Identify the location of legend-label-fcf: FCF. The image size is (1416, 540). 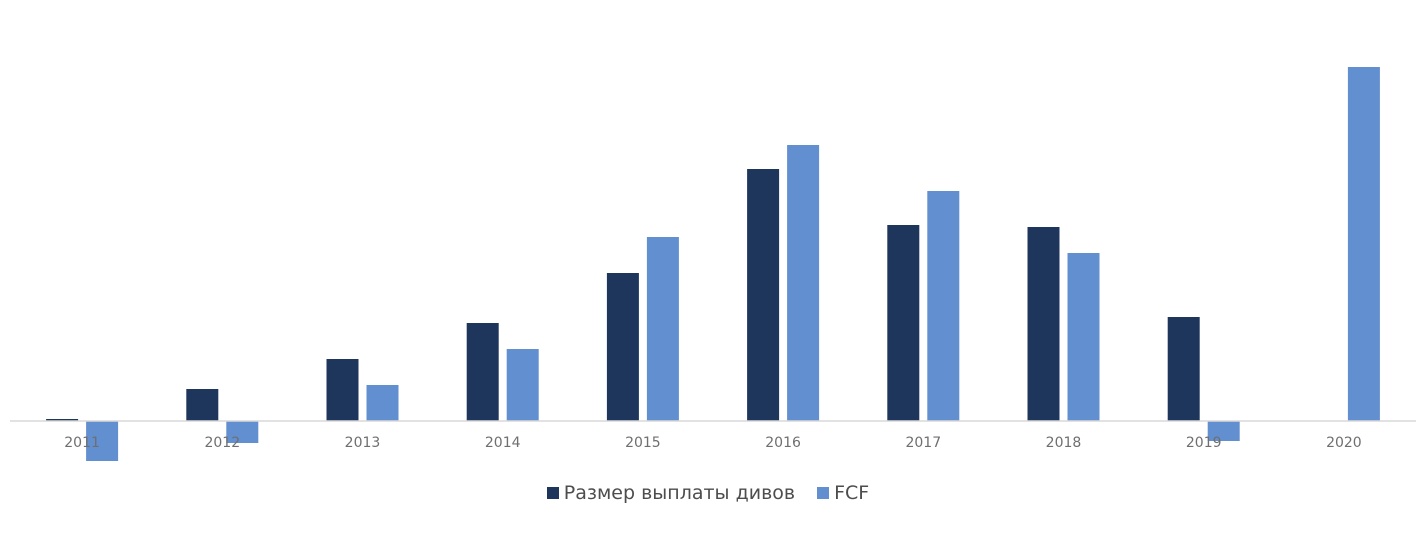
(852, 493).